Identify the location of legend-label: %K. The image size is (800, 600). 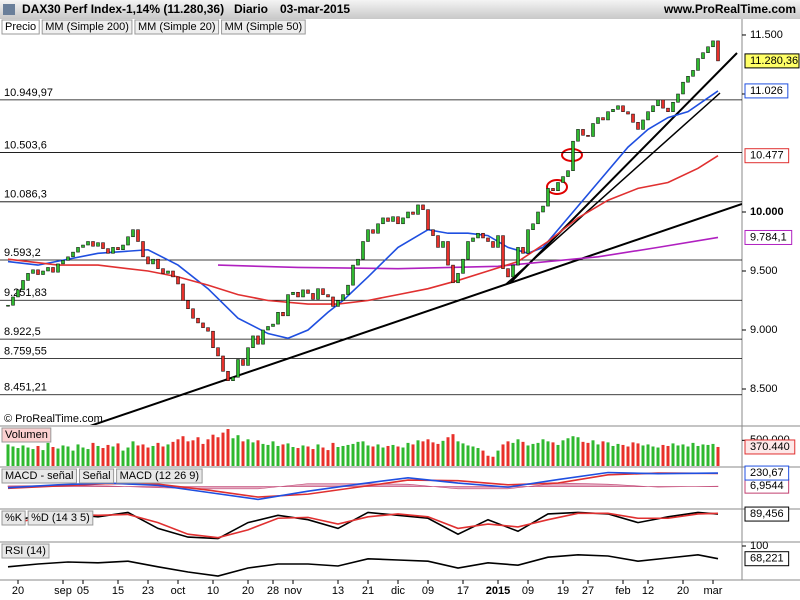
(14, 518).